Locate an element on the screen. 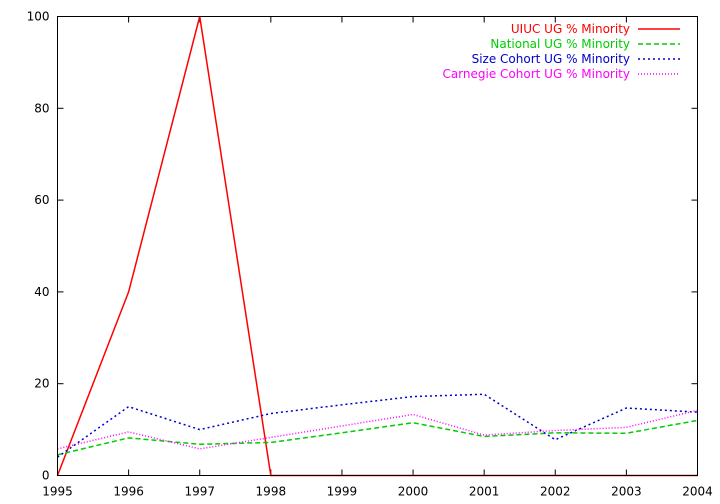  x-tick-label: 1999 is located at coordinates (342, 492).